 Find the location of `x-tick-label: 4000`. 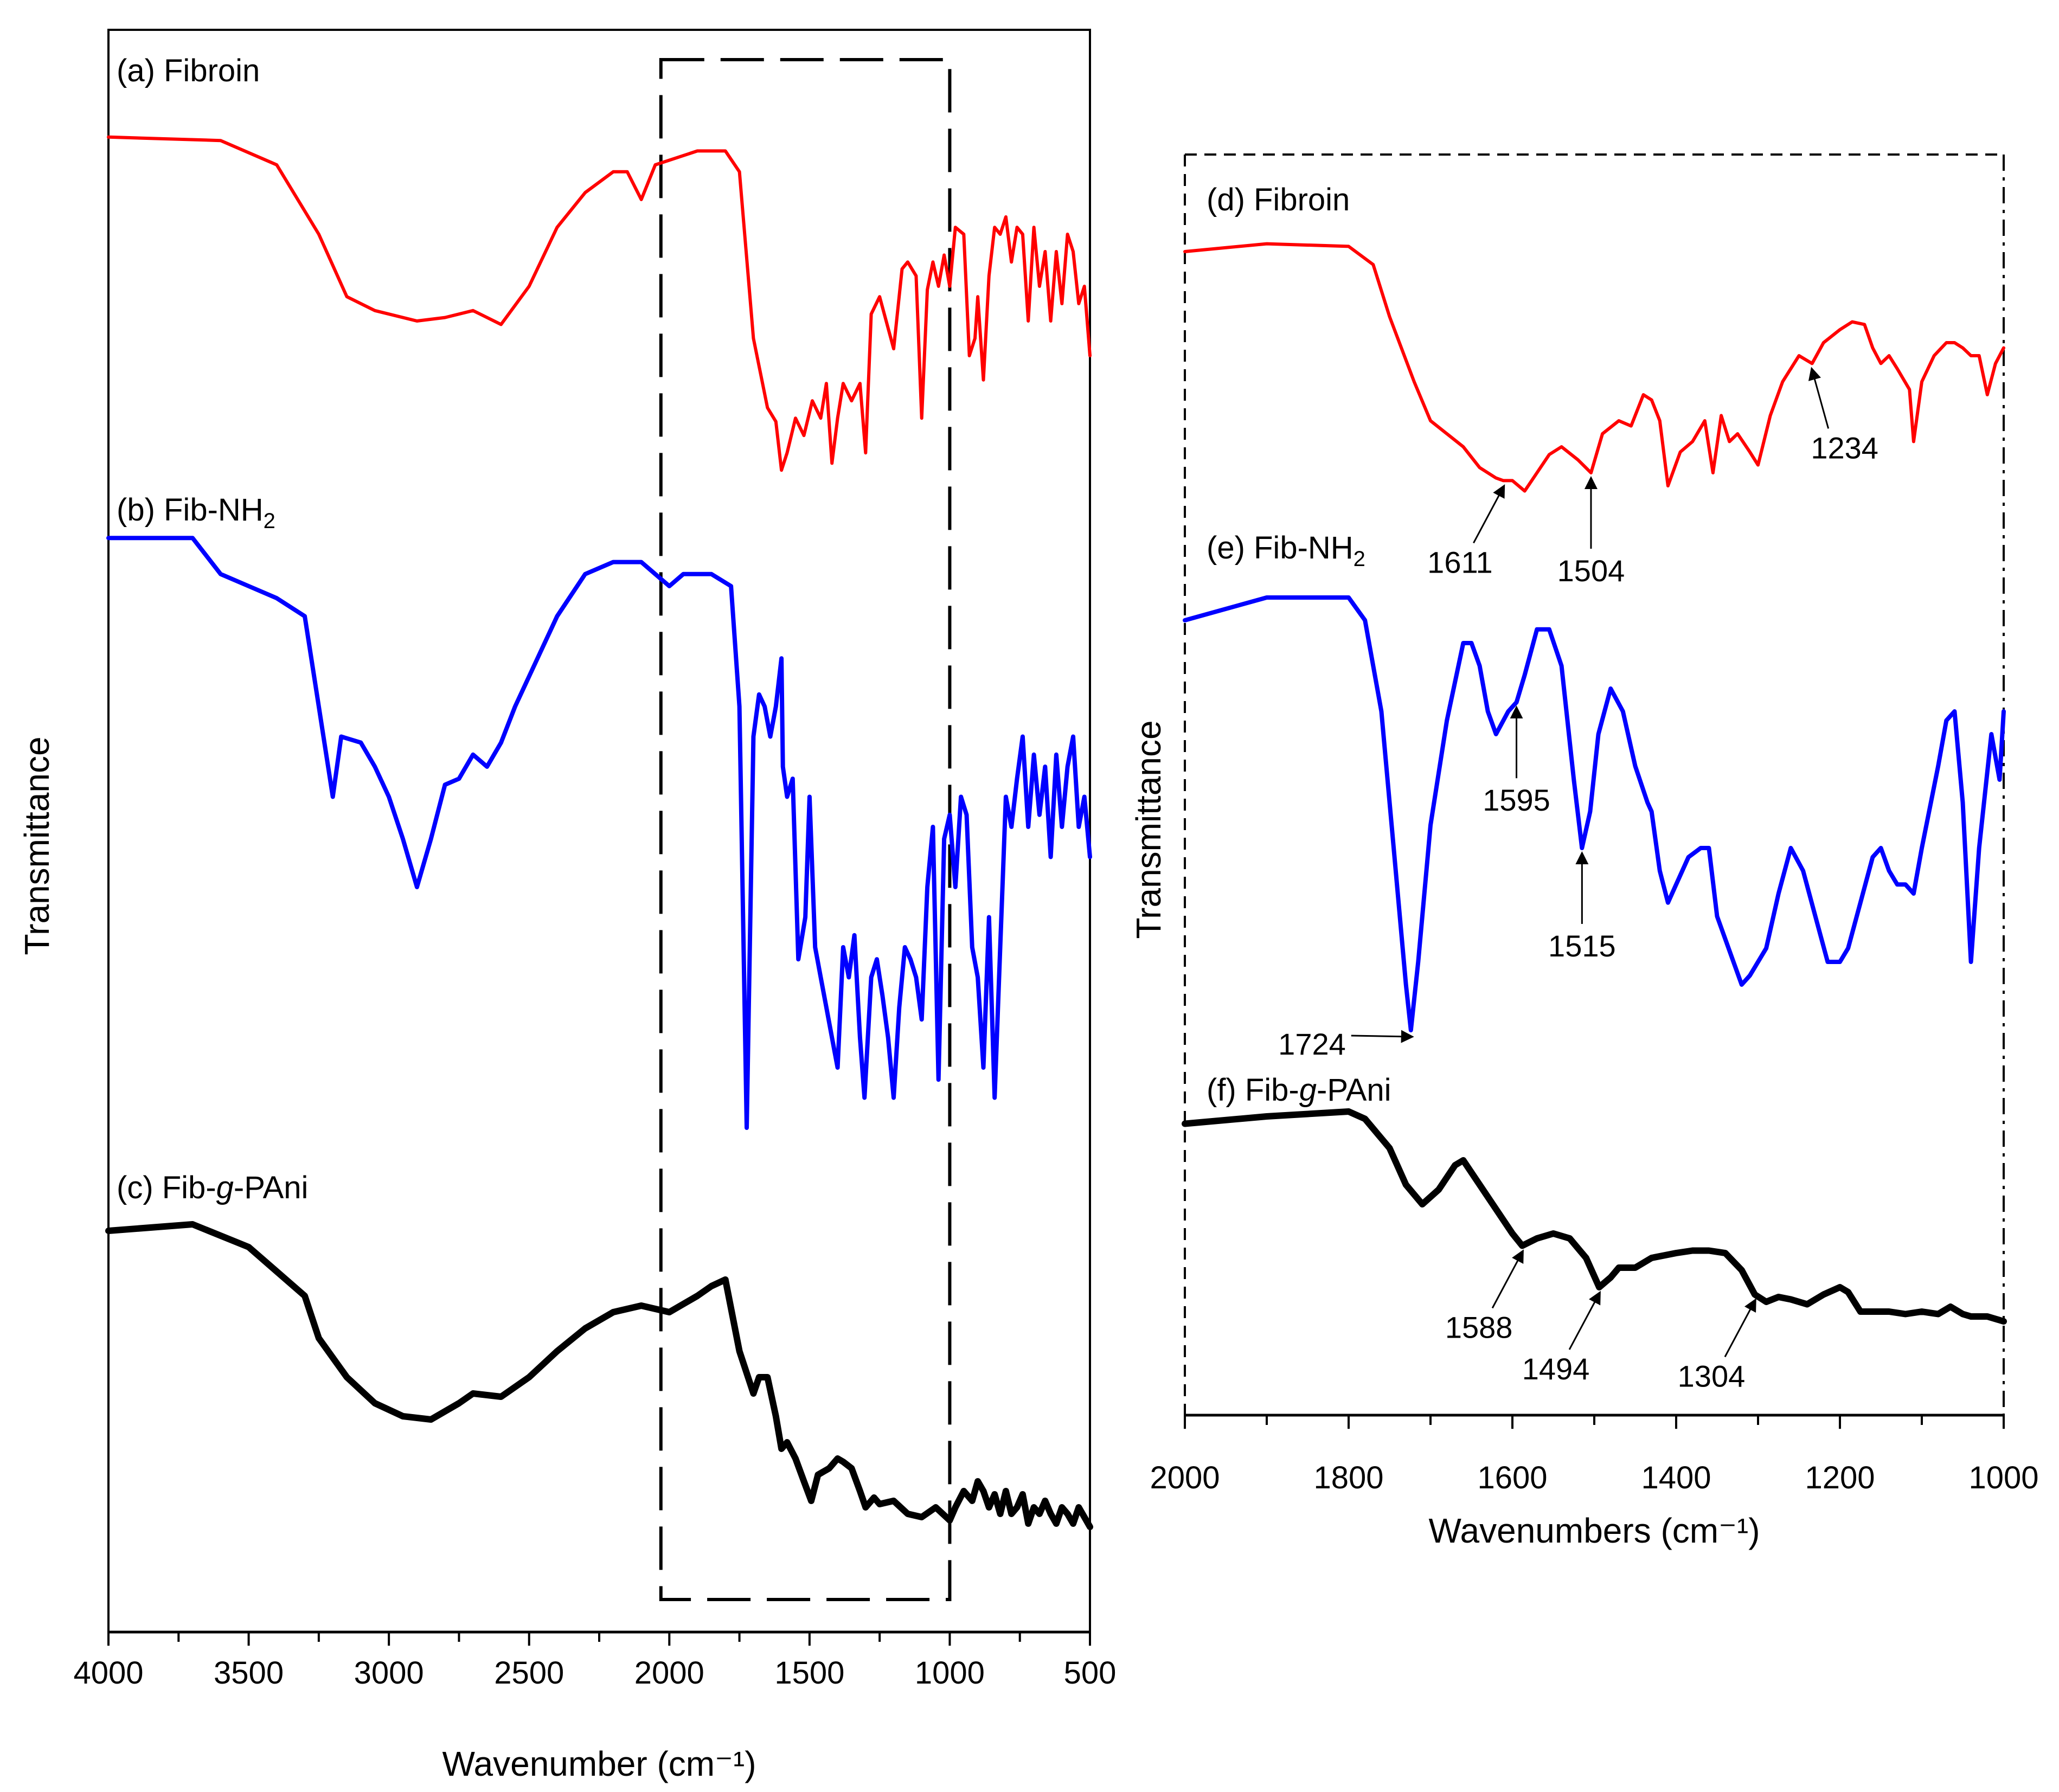

x-tick-label: 4000 is located at coordinates (108, 1673).